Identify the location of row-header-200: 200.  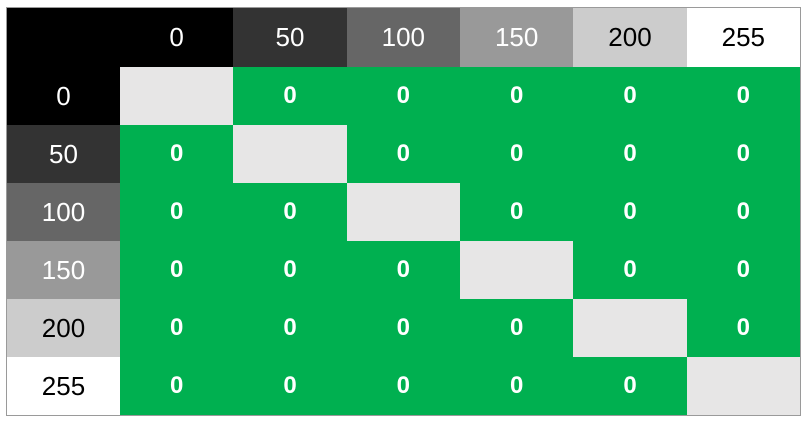
(63, 328).